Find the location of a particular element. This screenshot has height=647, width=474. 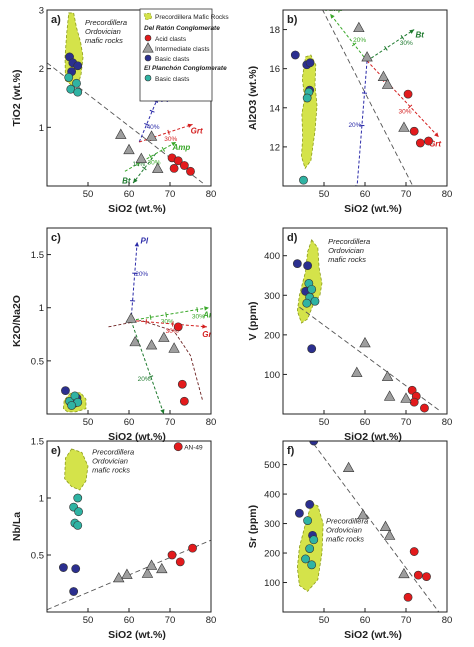

y-tick-label: 3 is located at coordinates (41, 11).